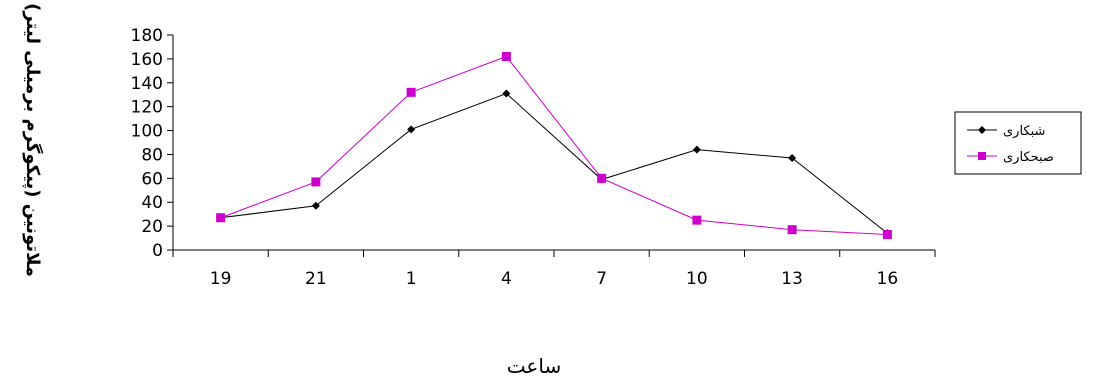  I want to click on x-tick-label: 21, so click(316, 279).